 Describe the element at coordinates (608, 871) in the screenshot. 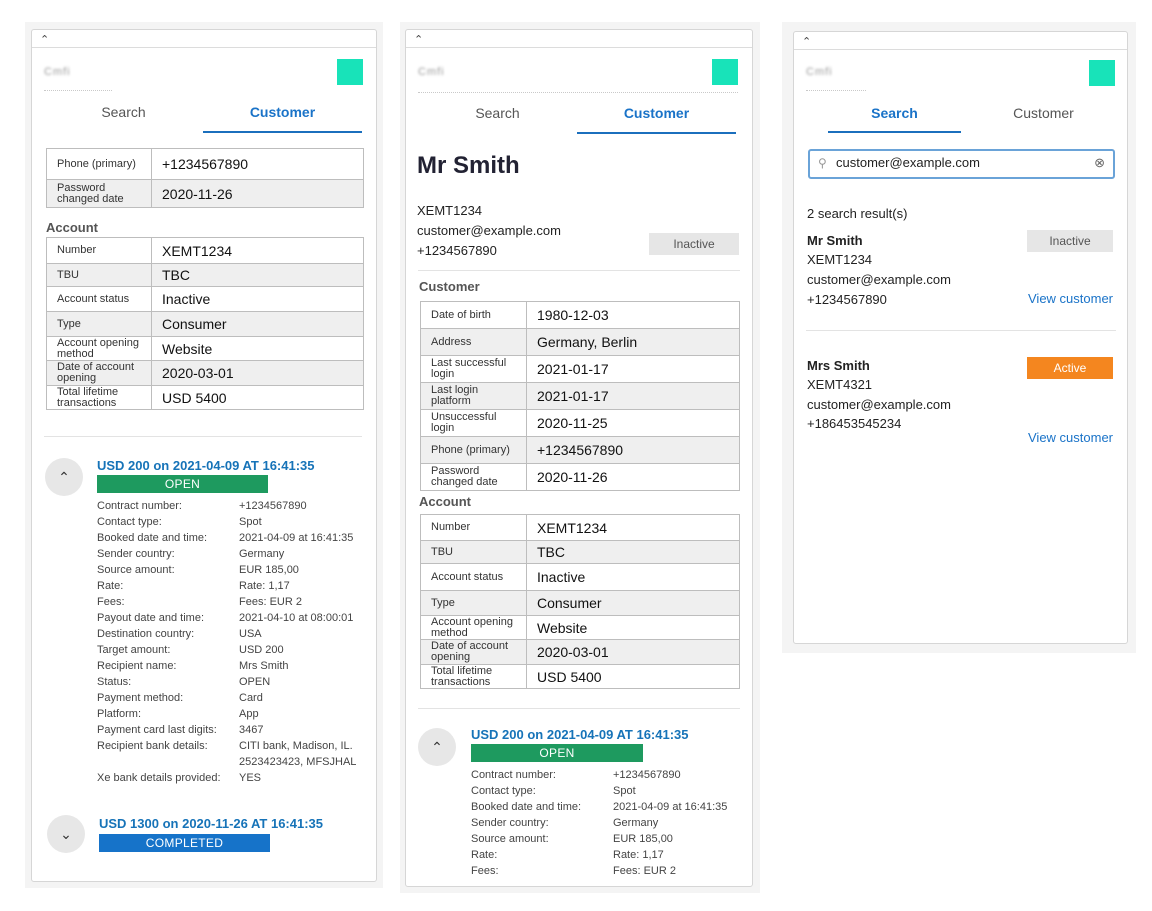

I see `detail-row: Fees: Fees: EUR 2` at that location.